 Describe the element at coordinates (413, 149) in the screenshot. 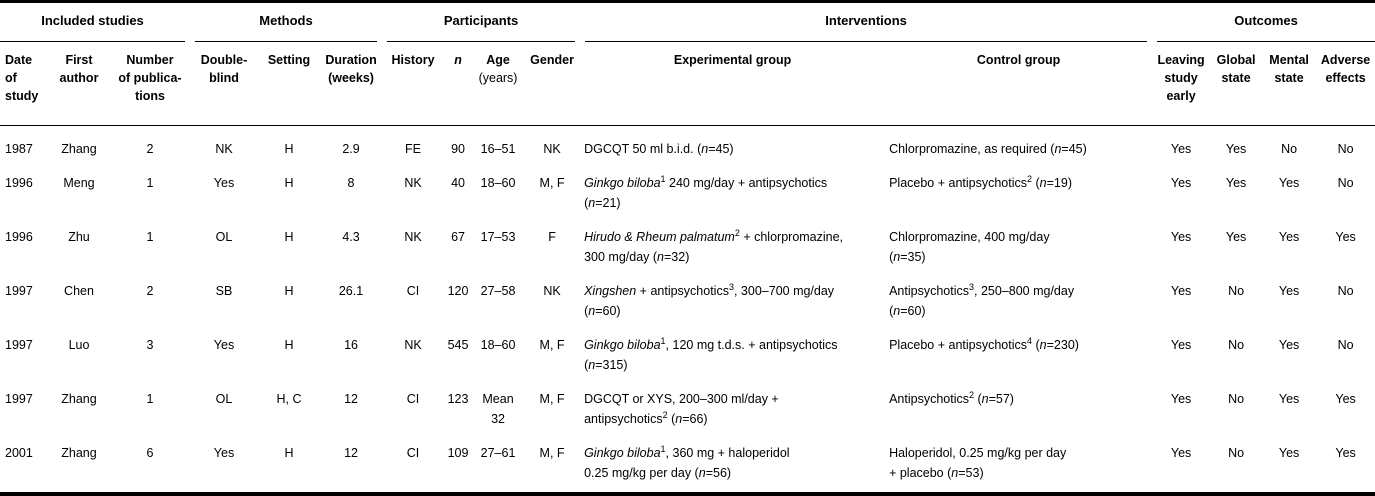

I see `cell-history: FE` at that location.